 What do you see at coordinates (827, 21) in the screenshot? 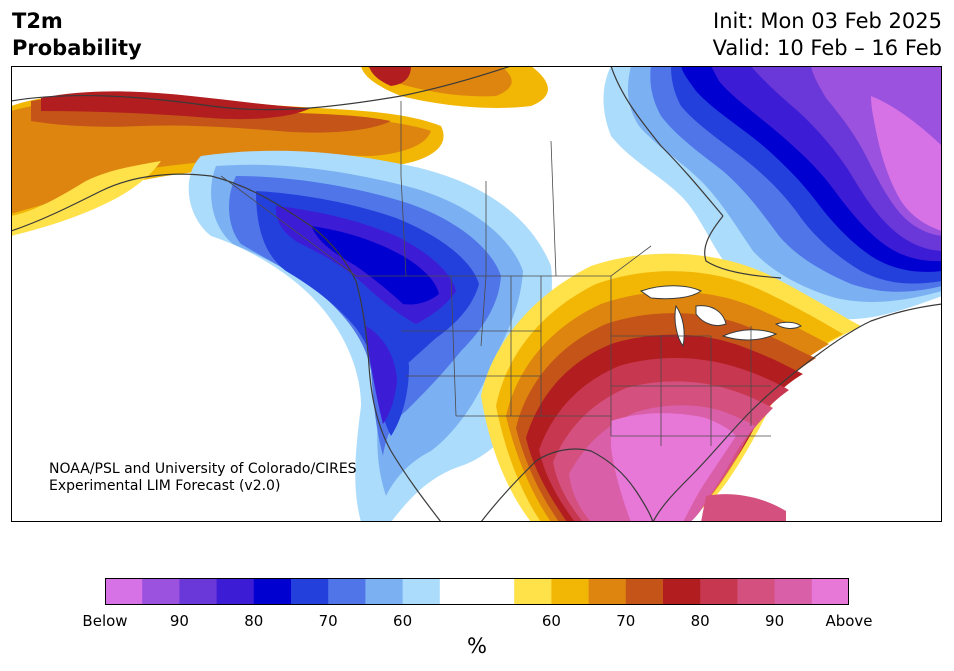
I see `init-date: Init: Mon 03 Feb 2025` at bounding box center [827, 21].